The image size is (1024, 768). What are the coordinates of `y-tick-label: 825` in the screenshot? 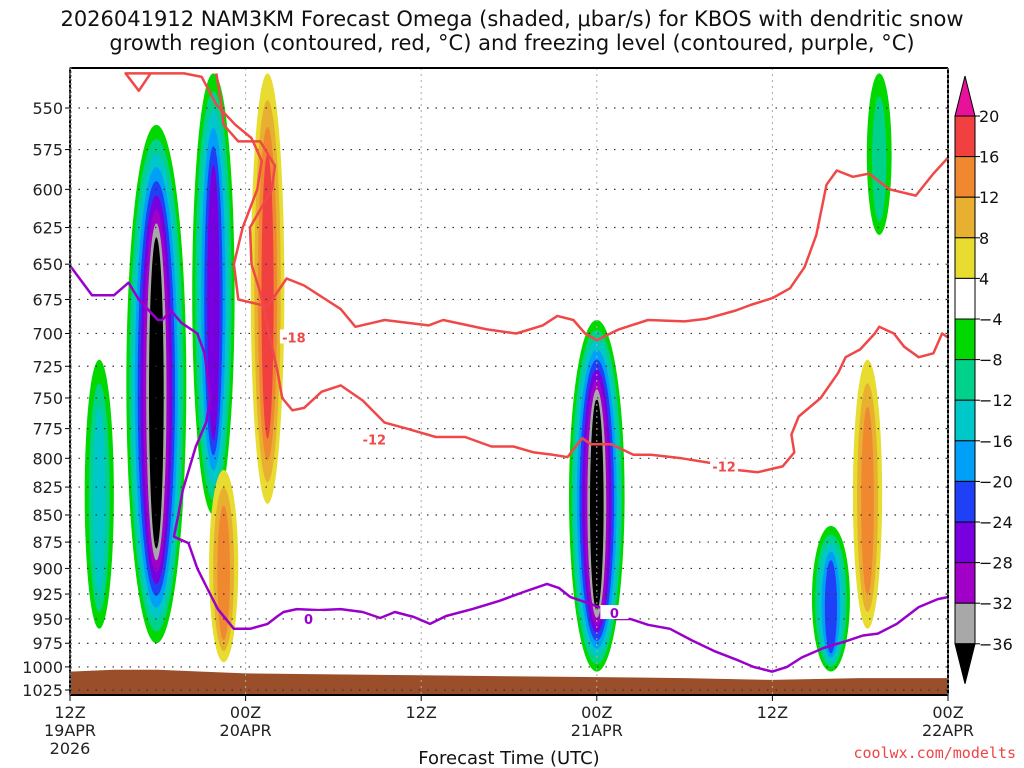 It's located at (47, 487).